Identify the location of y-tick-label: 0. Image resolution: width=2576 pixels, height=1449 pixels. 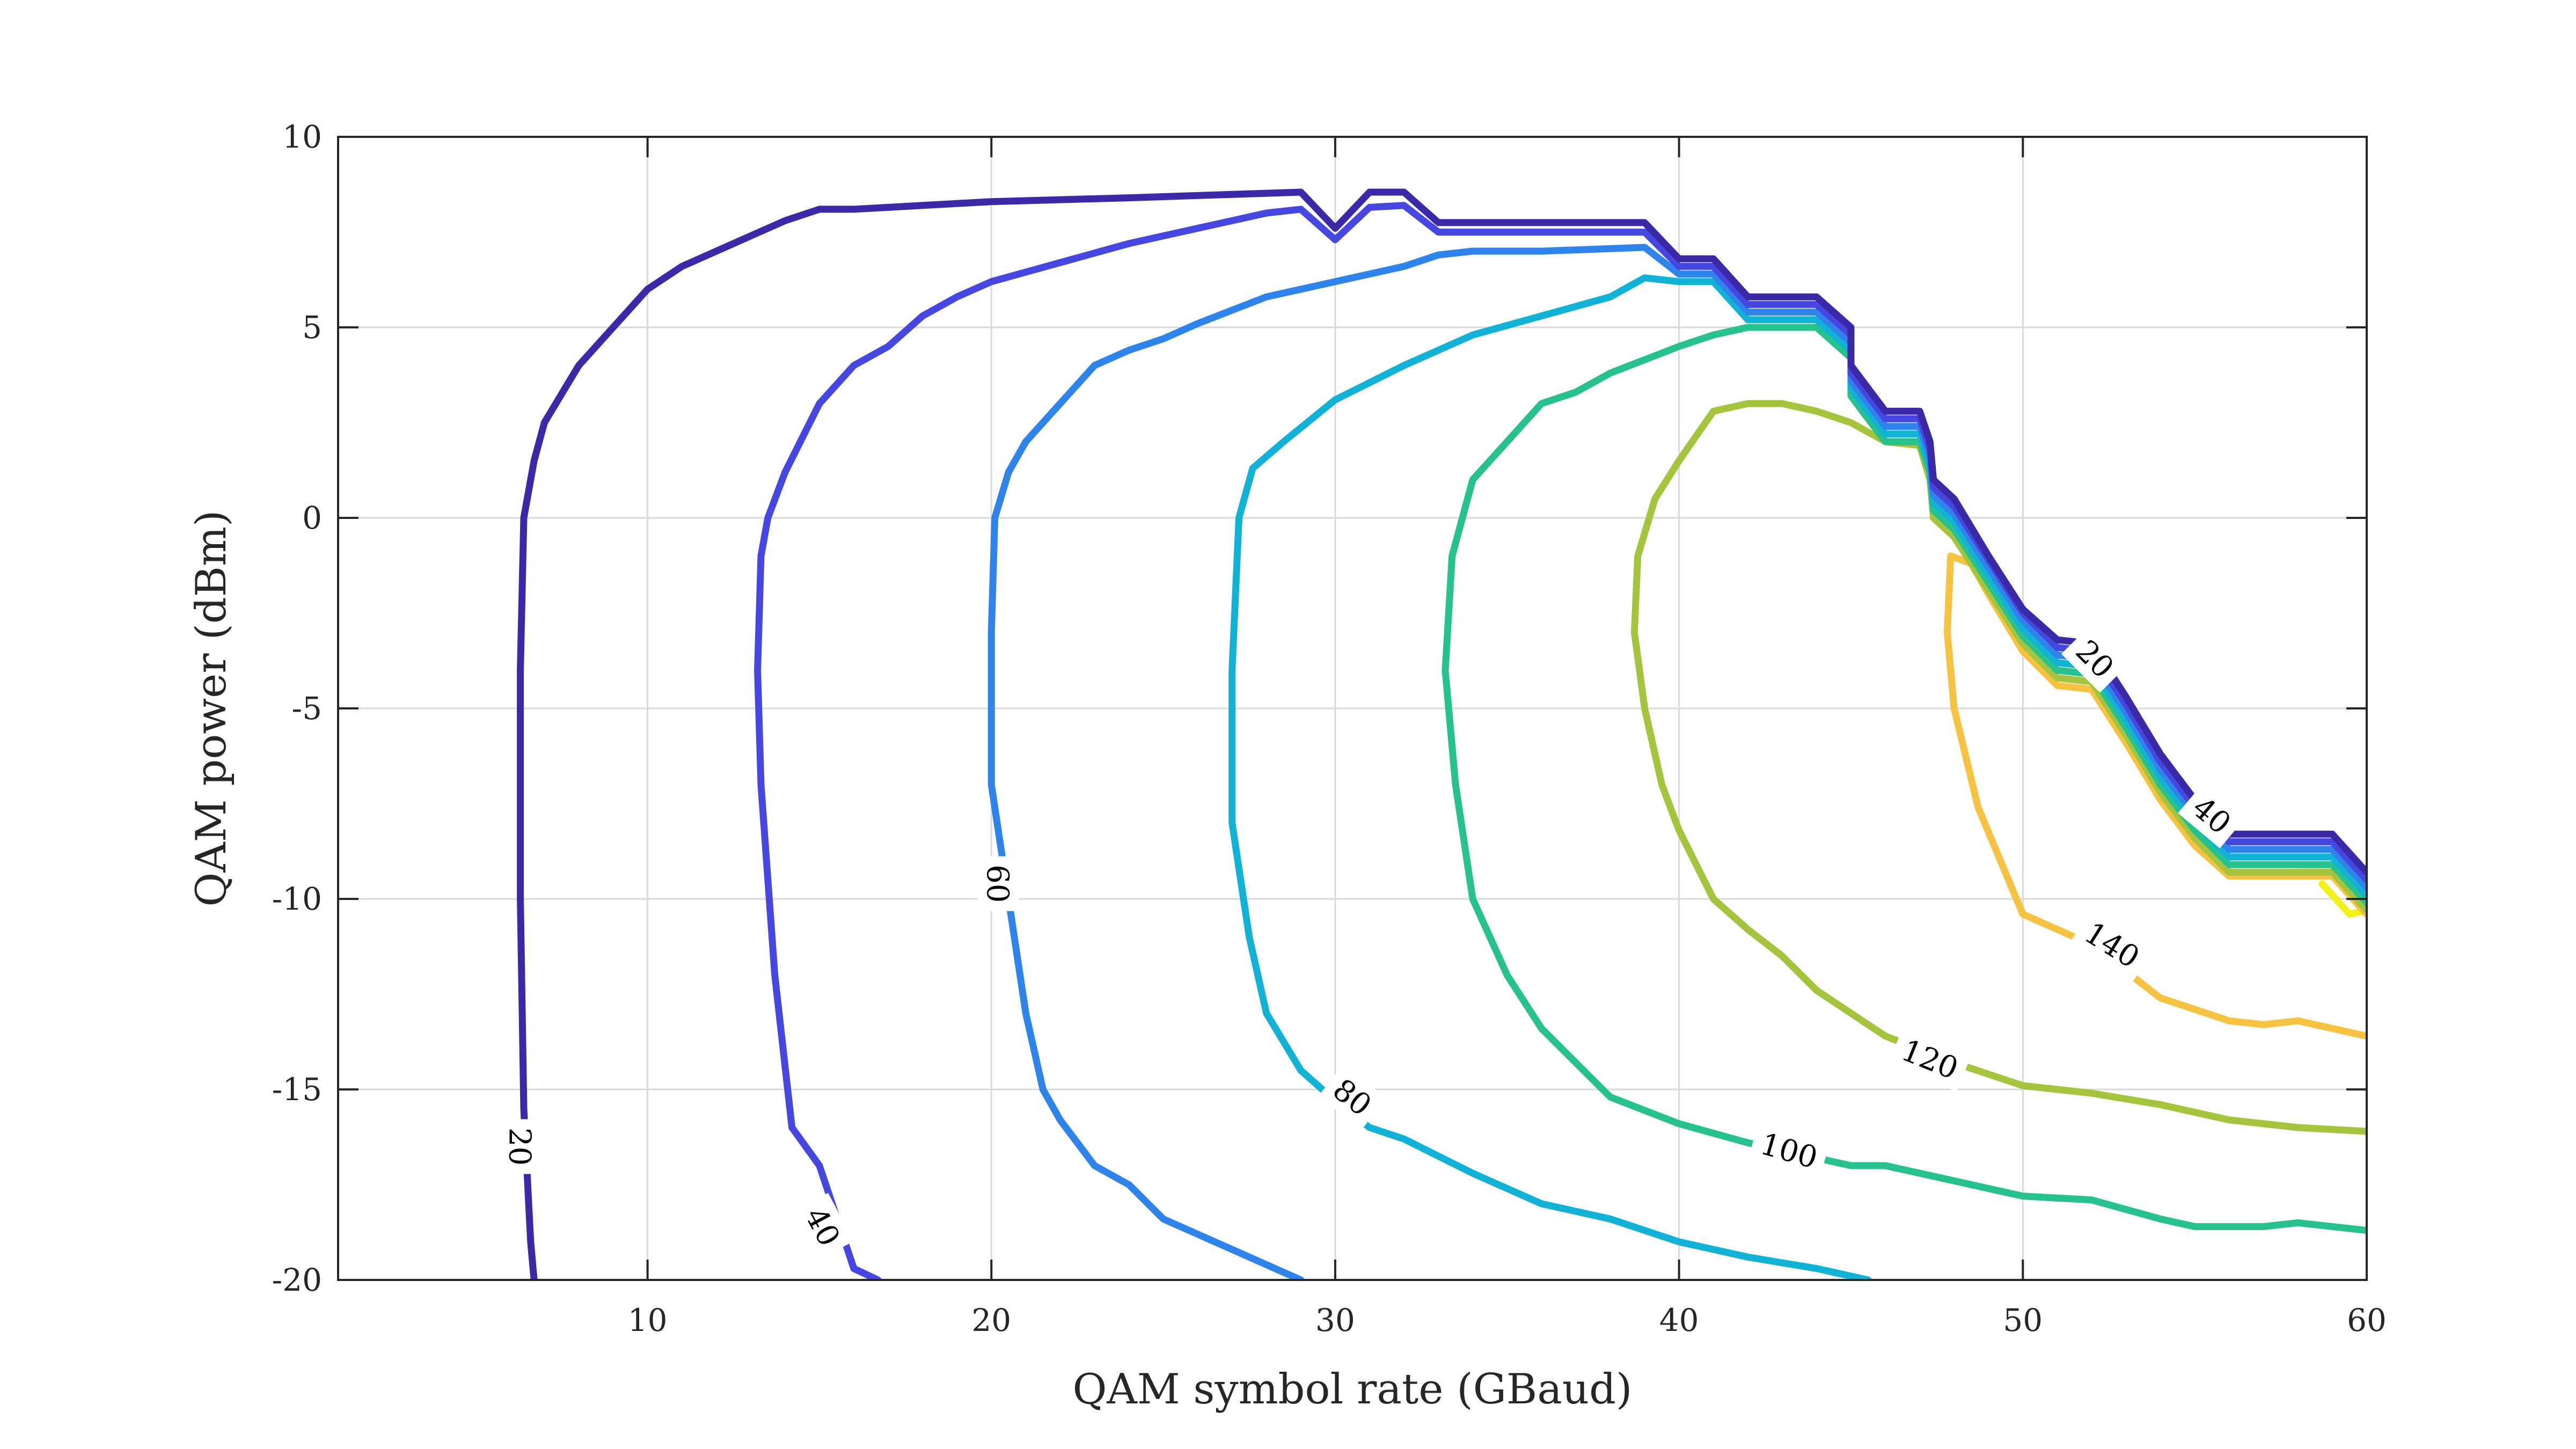
(312, 518).